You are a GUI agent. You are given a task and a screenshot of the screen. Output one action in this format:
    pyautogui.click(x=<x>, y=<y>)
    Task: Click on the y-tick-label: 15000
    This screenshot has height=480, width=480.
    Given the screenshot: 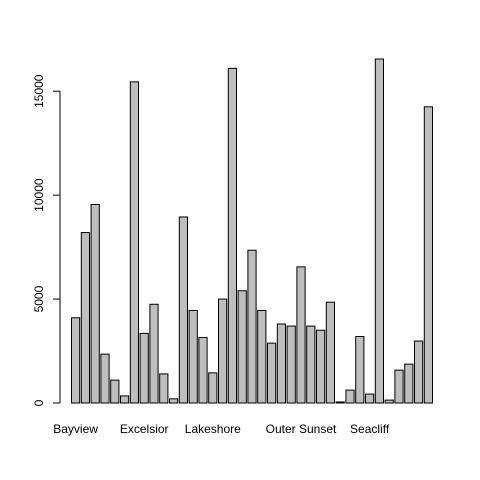 What is the action you would take?
    pyautogui.click(x=39, y=91)
    